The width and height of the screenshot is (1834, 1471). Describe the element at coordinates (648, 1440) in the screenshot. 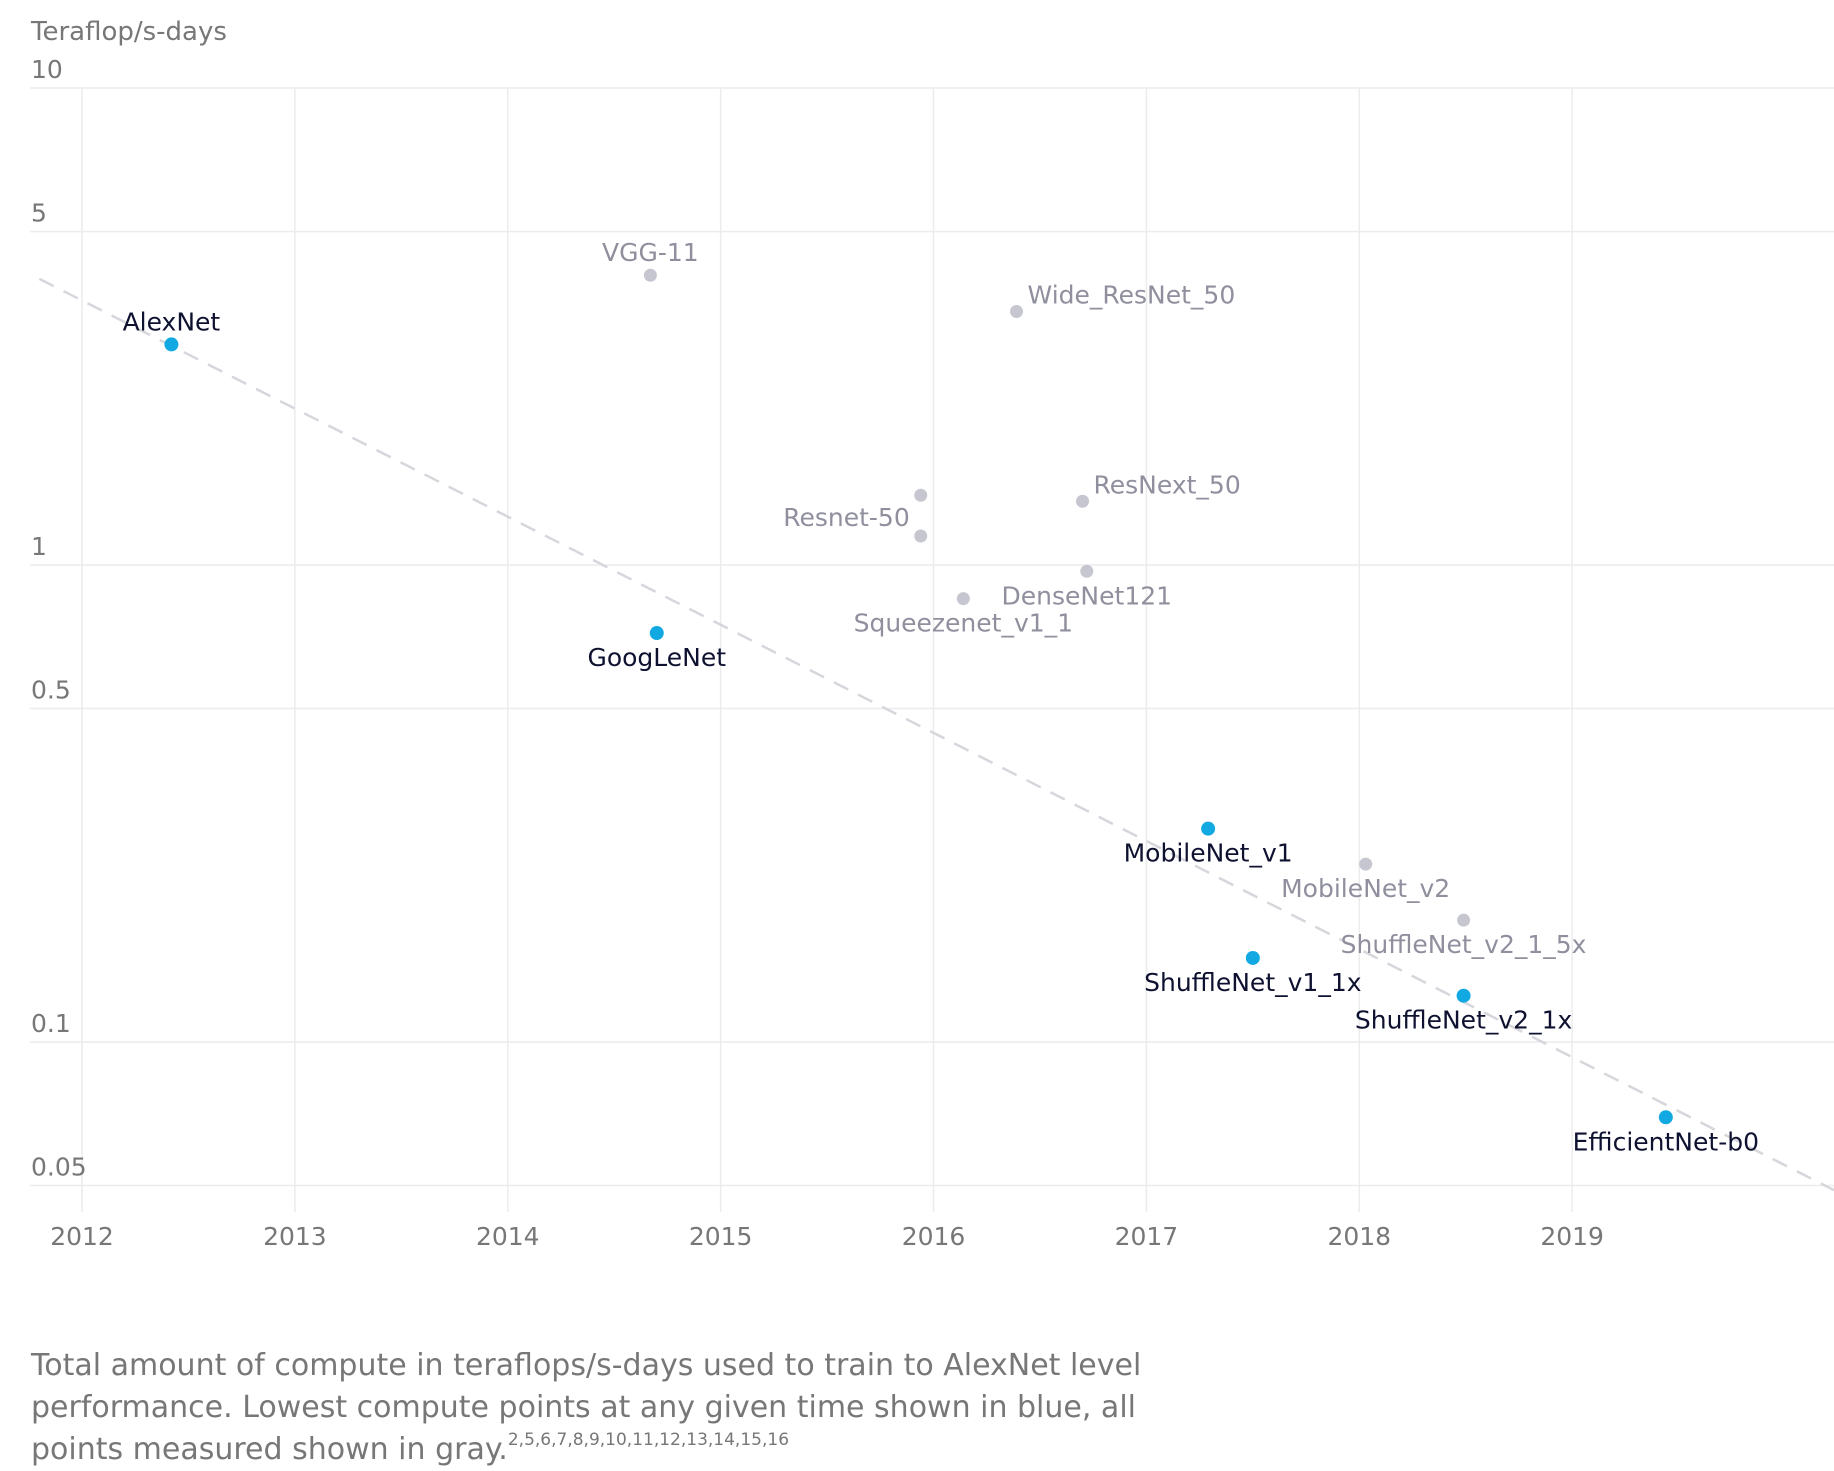

I see `caption-references: 2,5,6,7,8,9,10,11,12,13,14,15,16` at that location.